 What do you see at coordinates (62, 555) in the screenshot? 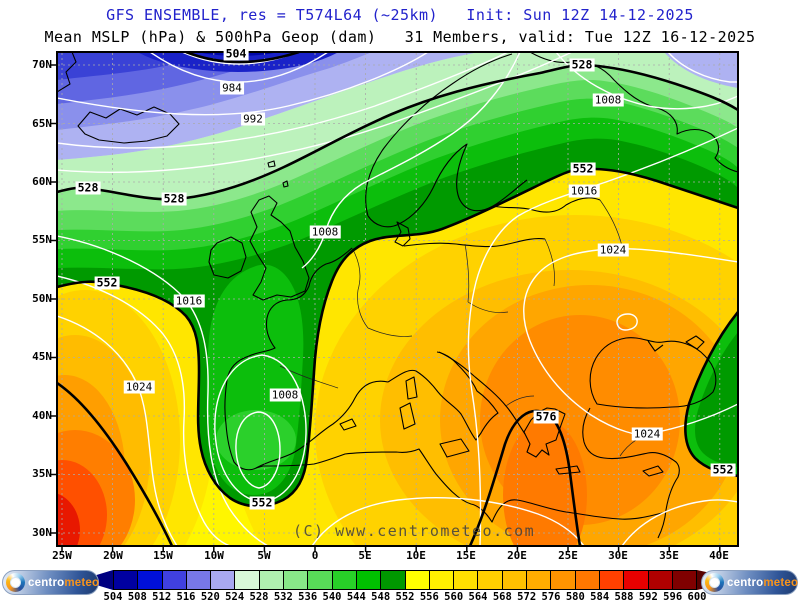
I see `lon-label-25W: 25W` at bounding box center [62, 555].